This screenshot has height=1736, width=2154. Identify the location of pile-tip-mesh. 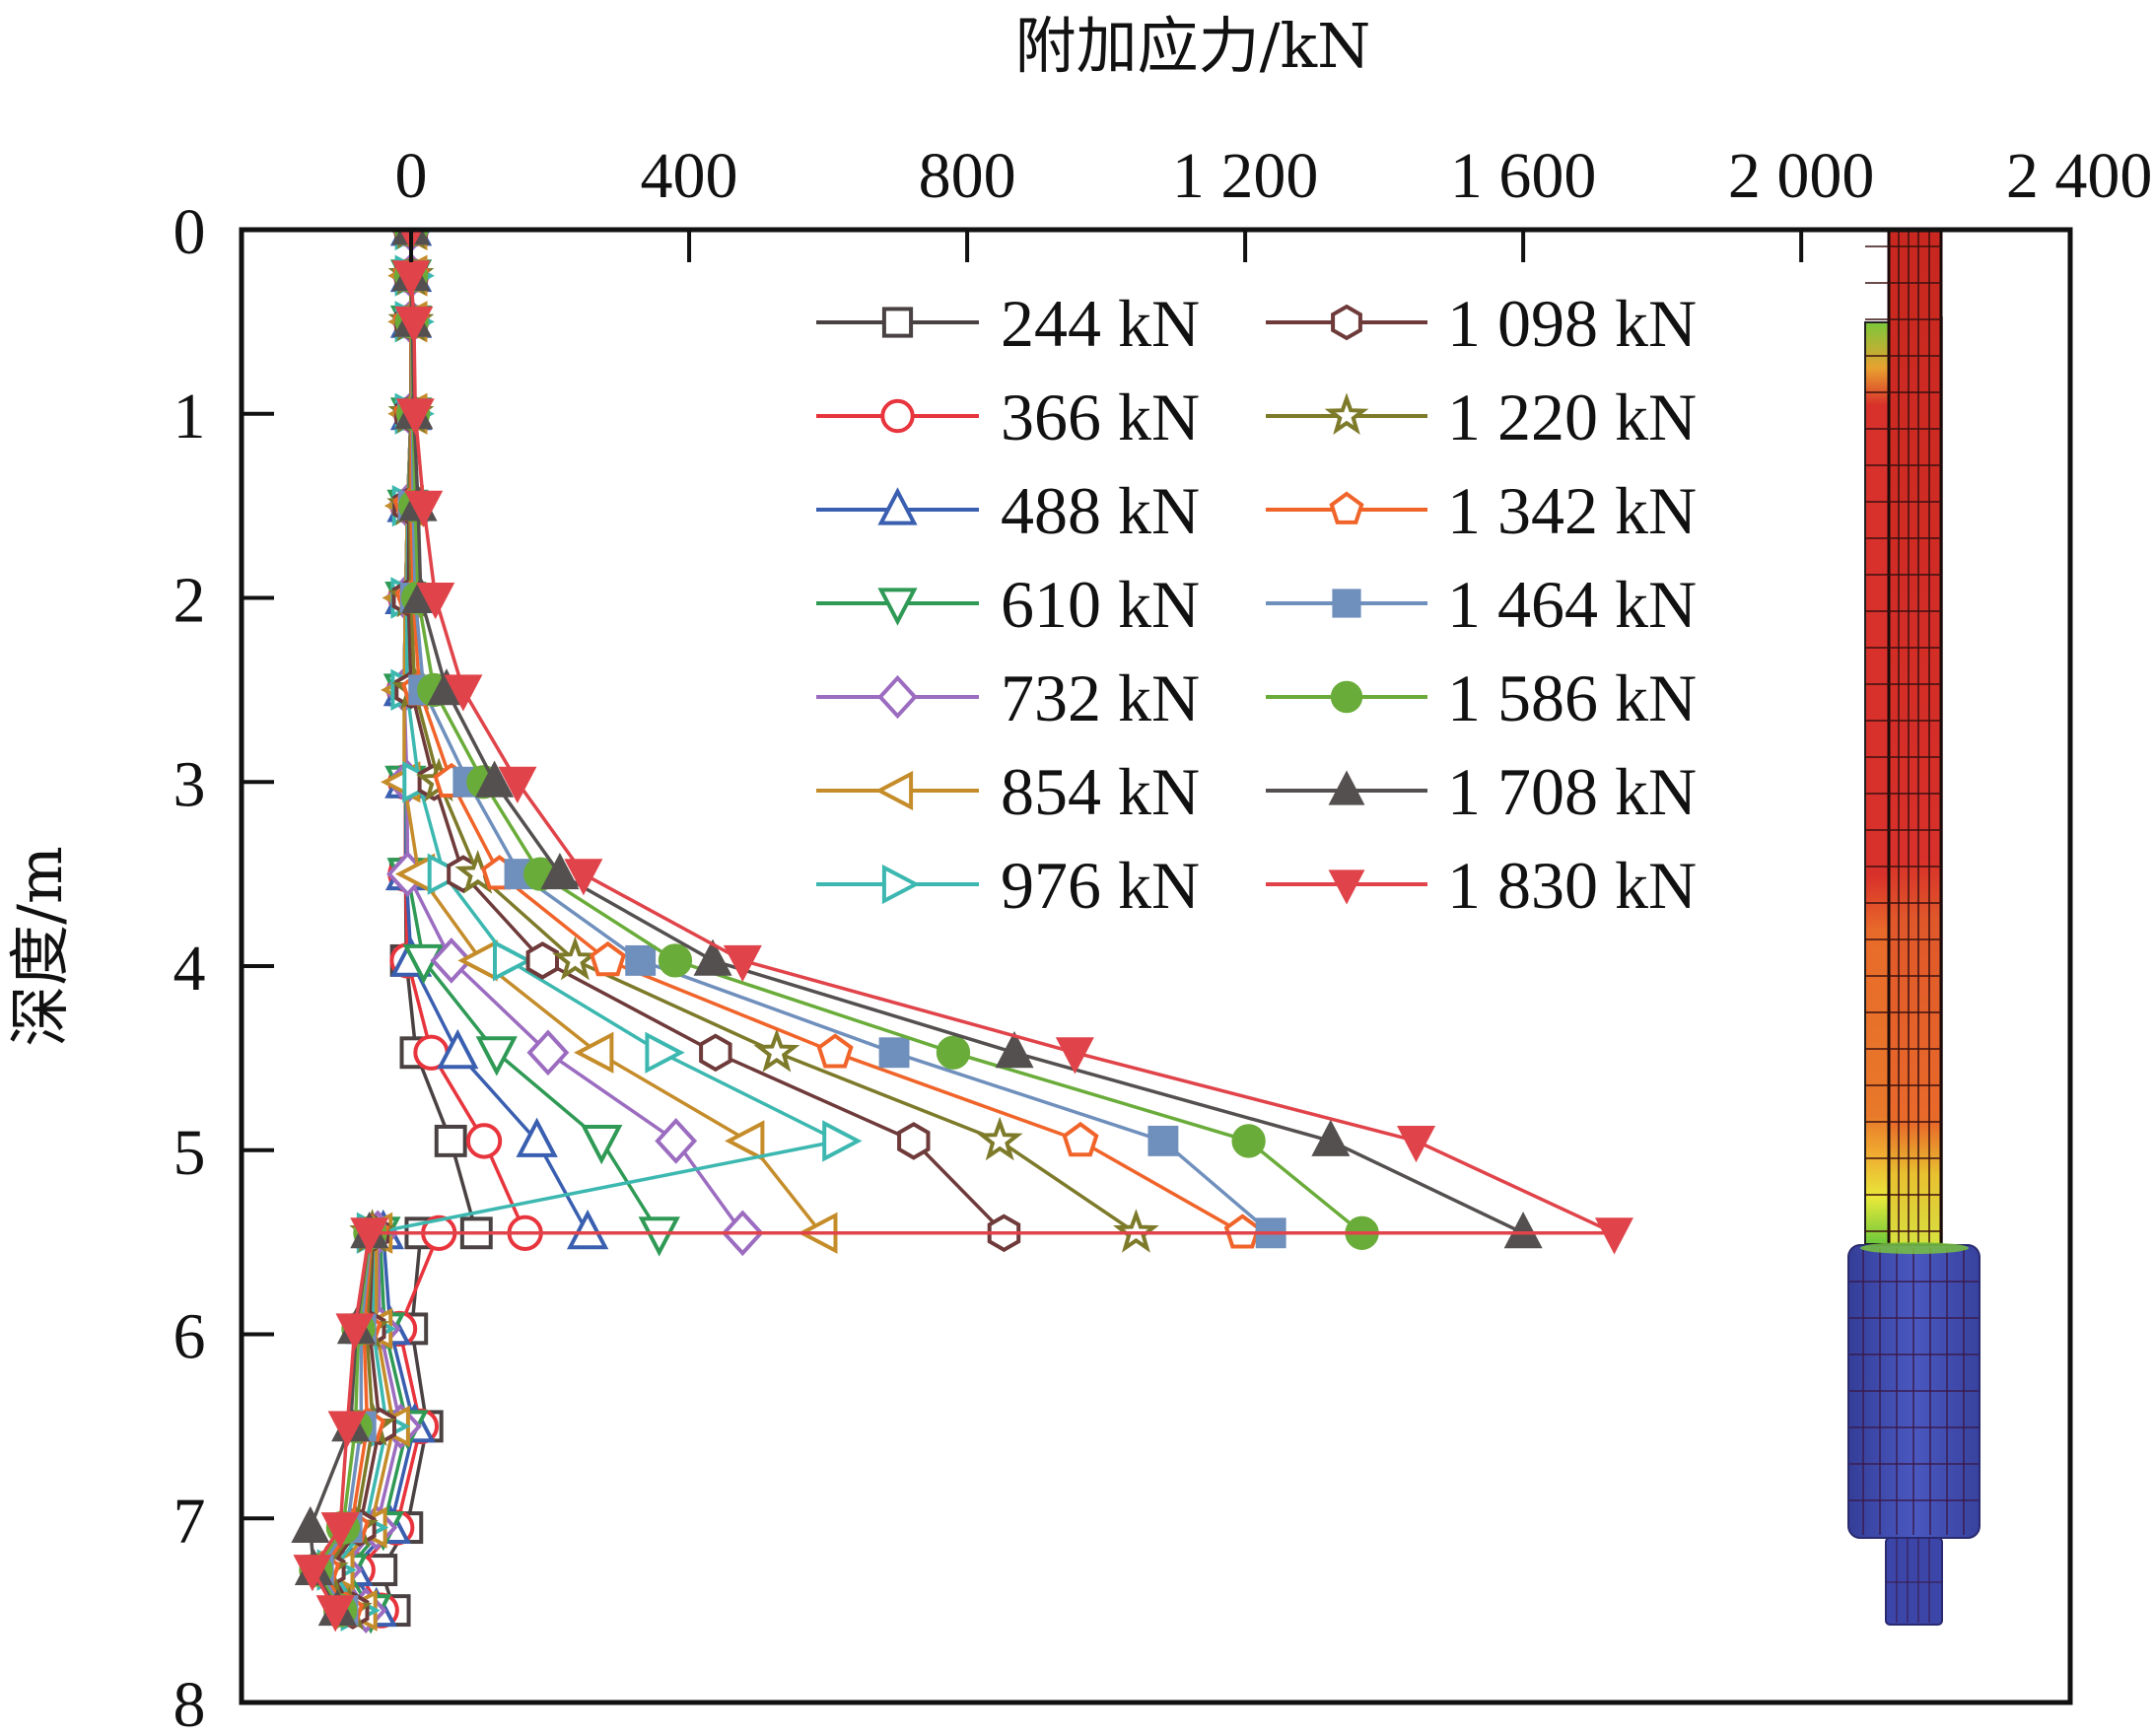
(1914, 1580).